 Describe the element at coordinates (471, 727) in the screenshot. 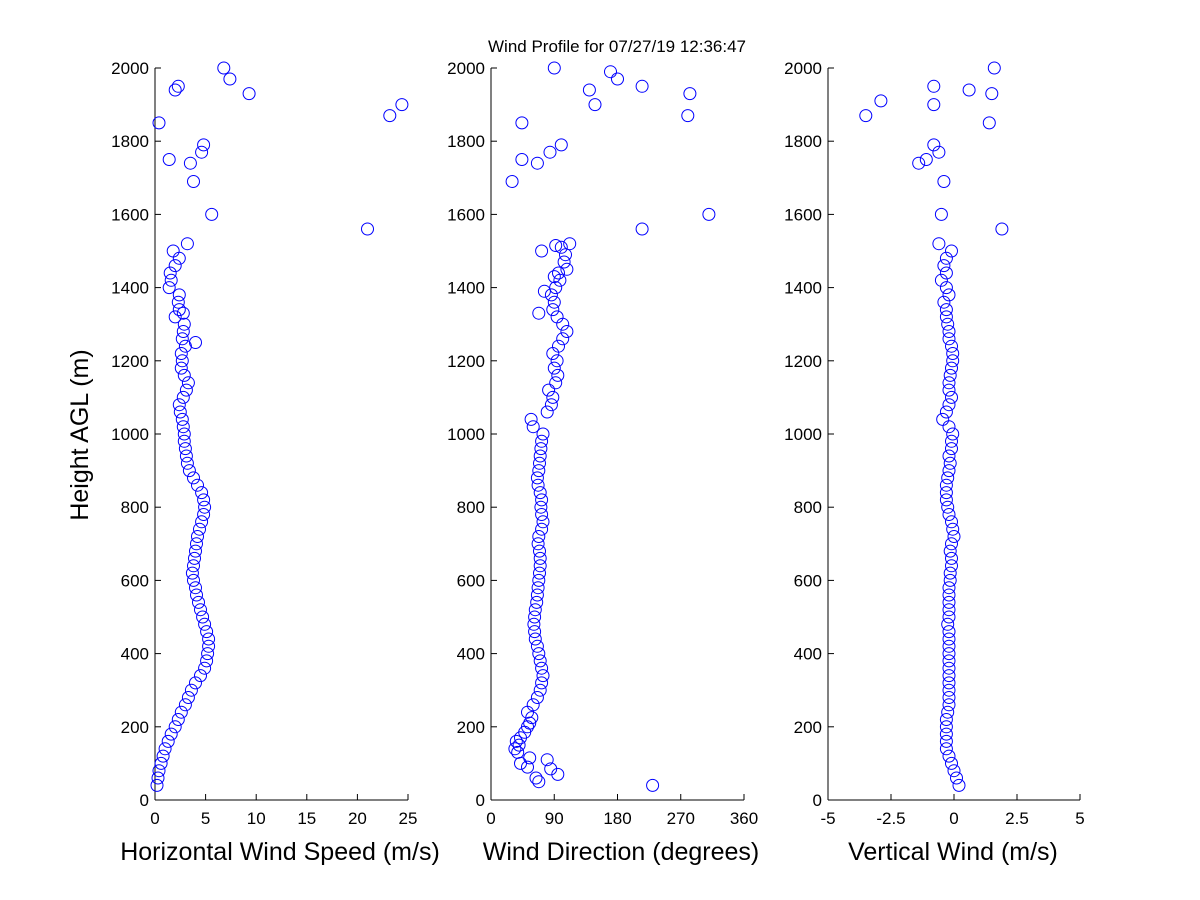

I see `y-tick-label: 200` at that location.